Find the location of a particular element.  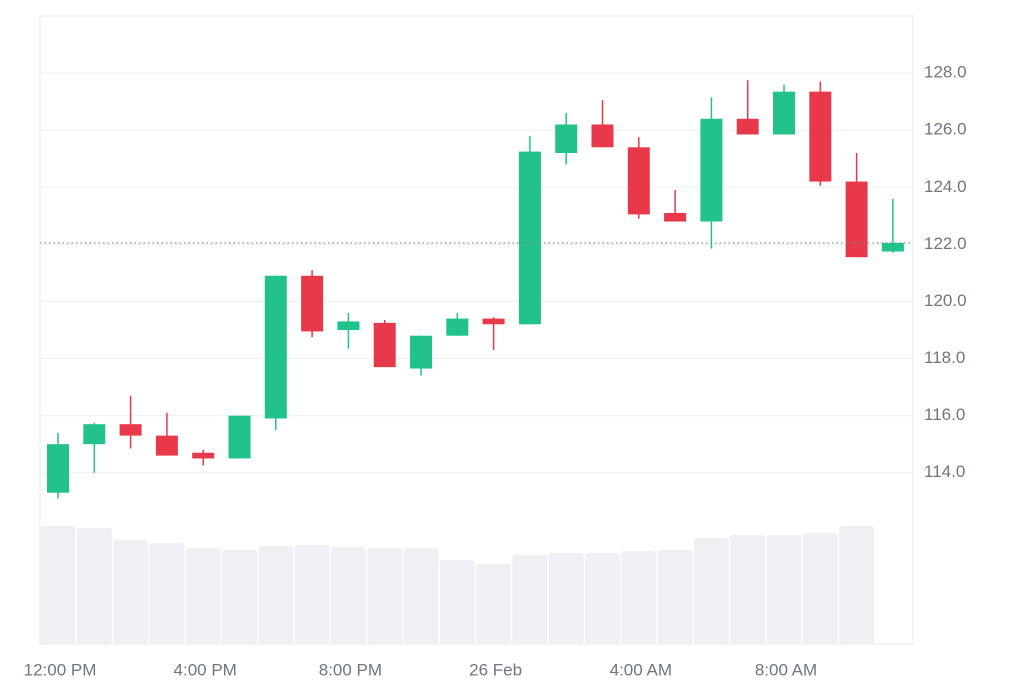

x-tick-label: 4:00 AM is located at coordinates (641, 669).